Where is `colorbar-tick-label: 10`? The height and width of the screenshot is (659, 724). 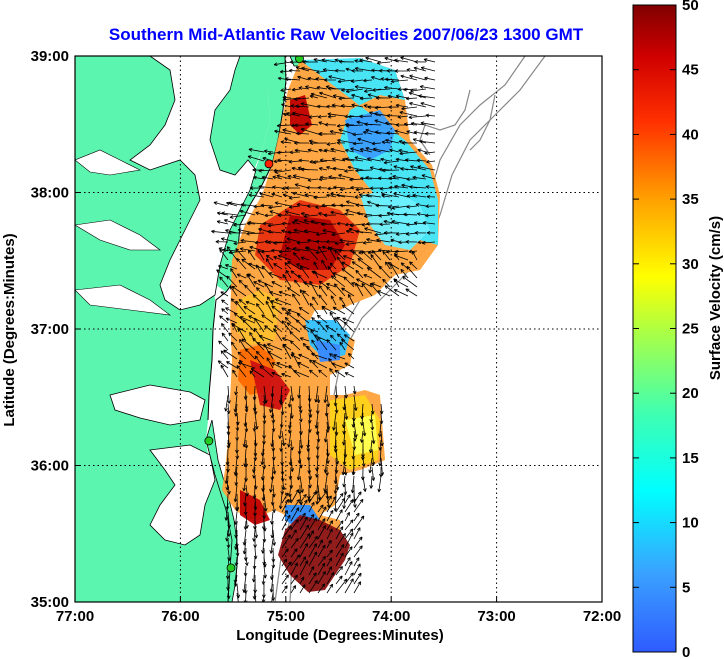 colorbar-tick-label: 10 is located at coordinates (690, 523).